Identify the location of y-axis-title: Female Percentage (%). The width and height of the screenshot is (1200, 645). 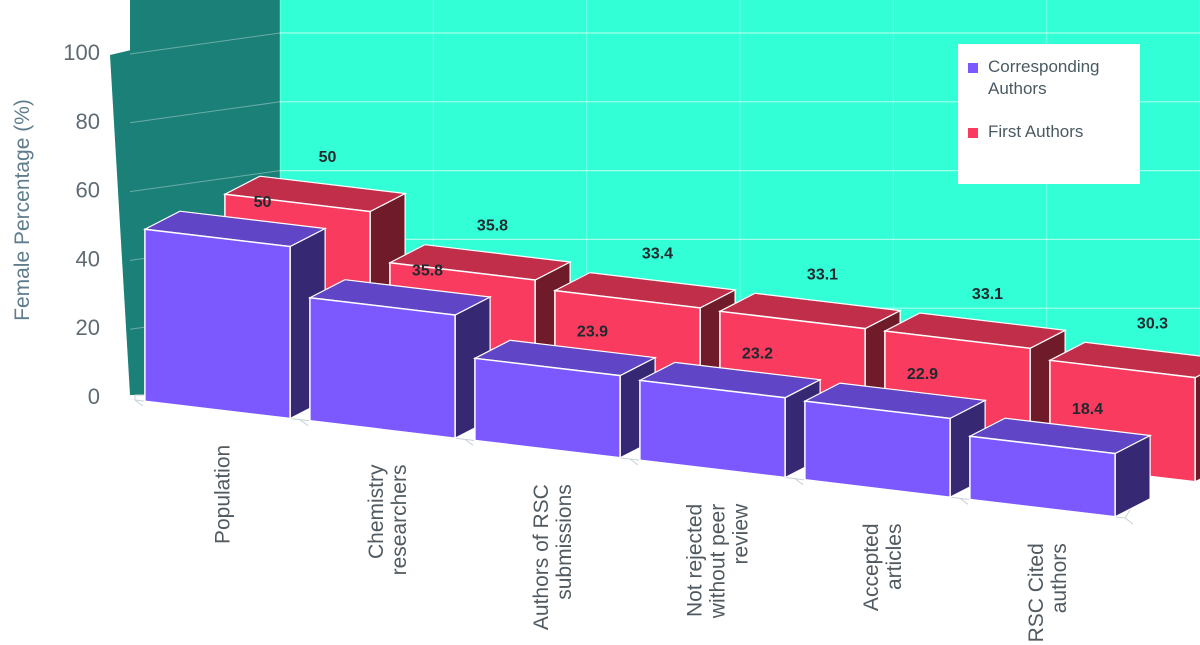
(22, 210).